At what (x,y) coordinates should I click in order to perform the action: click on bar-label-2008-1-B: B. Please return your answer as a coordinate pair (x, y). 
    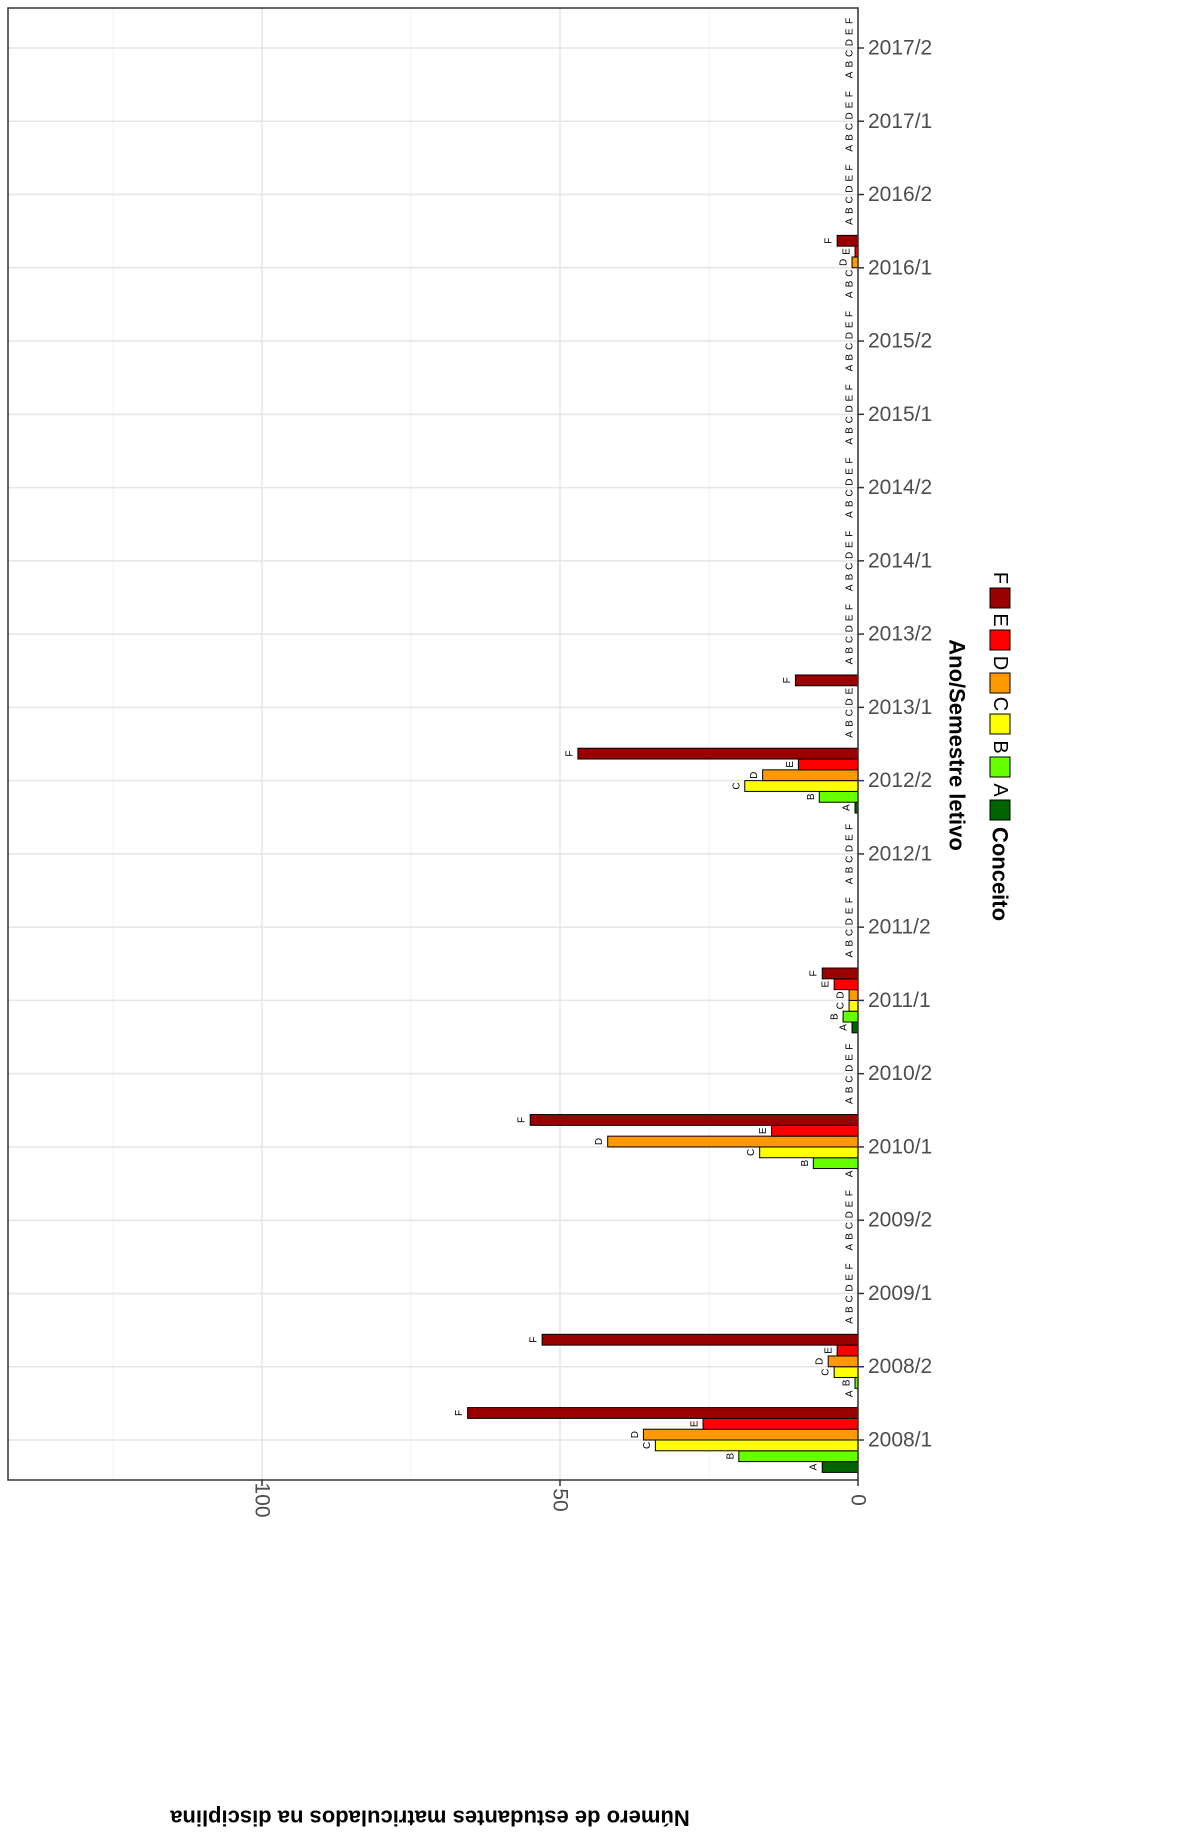
    Looking at the image, I should click on (730, 1456).